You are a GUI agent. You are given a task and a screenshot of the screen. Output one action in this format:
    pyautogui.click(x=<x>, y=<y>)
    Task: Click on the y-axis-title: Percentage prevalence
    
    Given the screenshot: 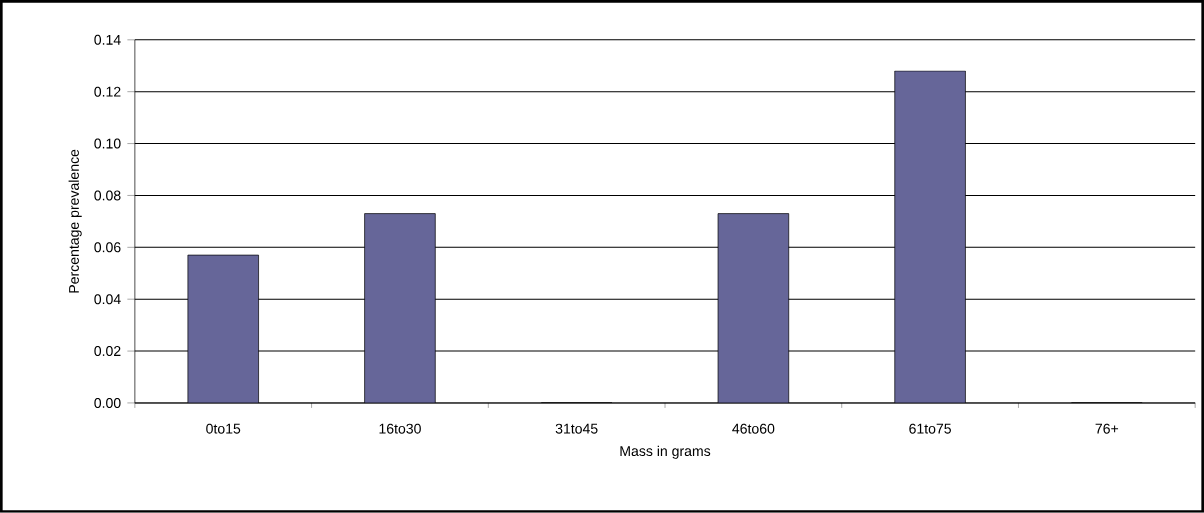 What is the action you would take?
    pyautogui.click(x=75, y=221)
    